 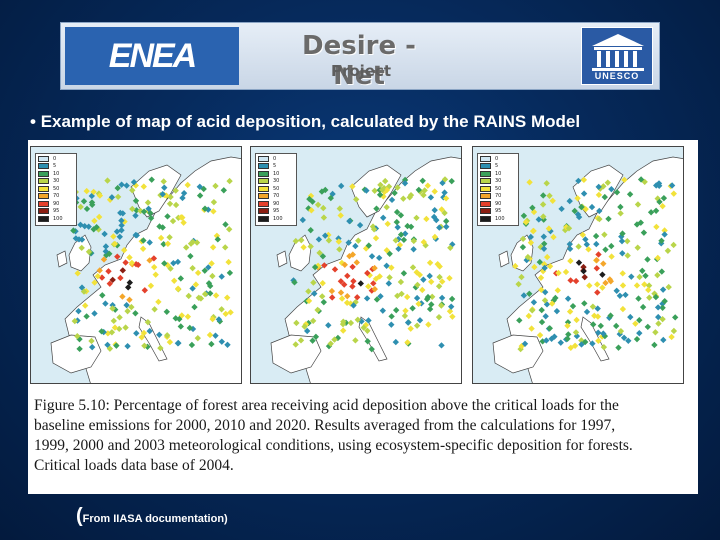 What do you see at coordinates (152, 56) in the screenshot?
I see `enea-logo: ENEA` at bounding box center [152, 56].